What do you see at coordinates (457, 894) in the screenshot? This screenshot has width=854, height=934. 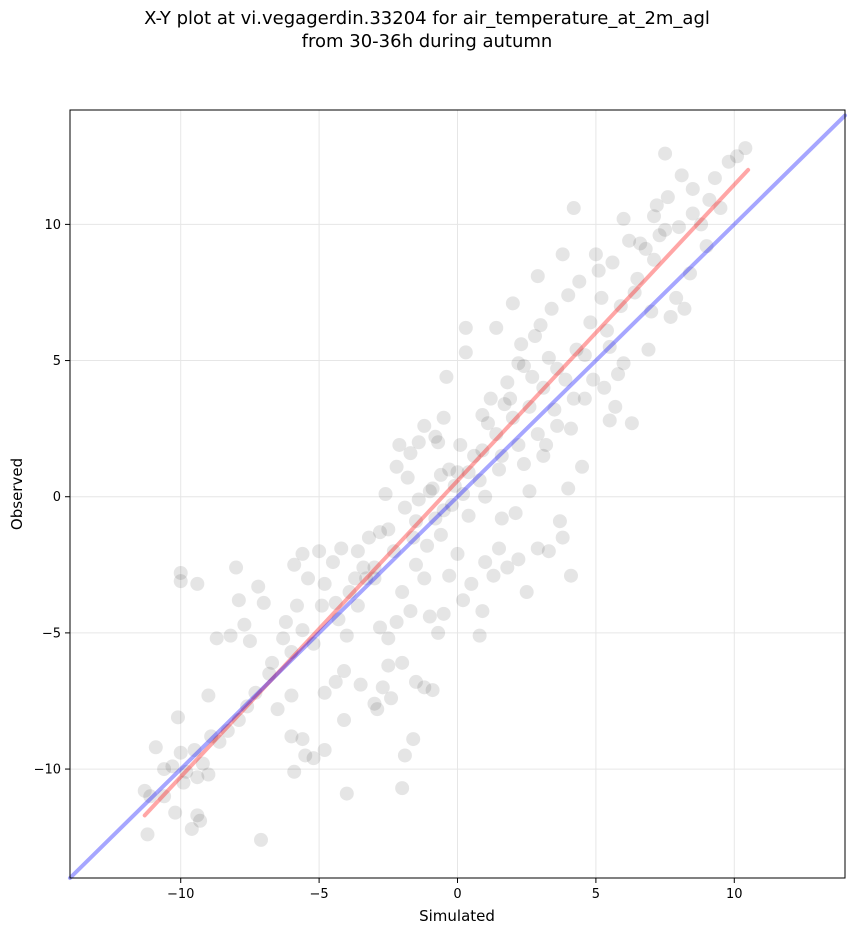 I see `x-tick-label: 0` at bounding box center [457, 894].